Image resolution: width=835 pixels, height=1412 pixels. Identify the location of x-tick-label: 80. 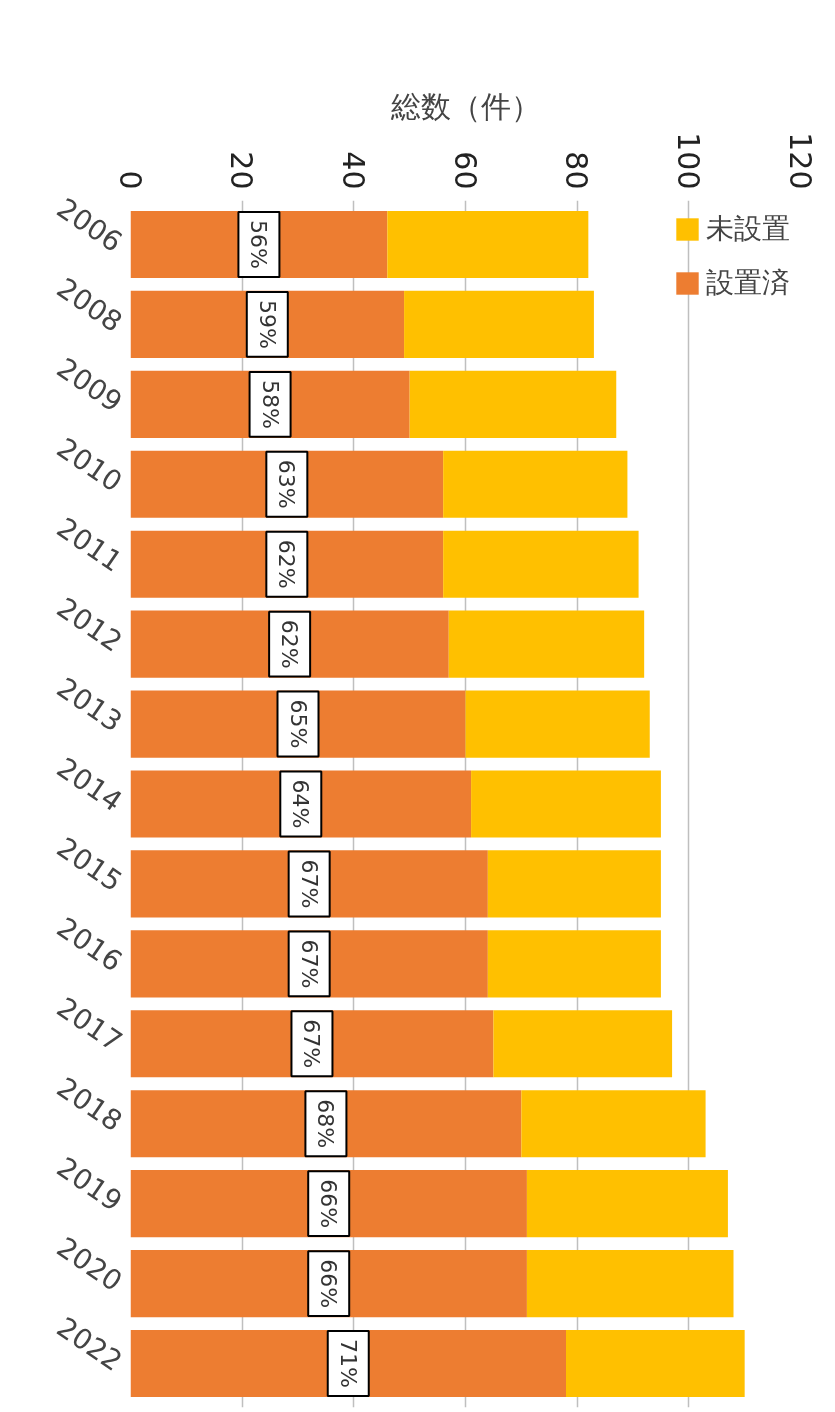
(577, 170).